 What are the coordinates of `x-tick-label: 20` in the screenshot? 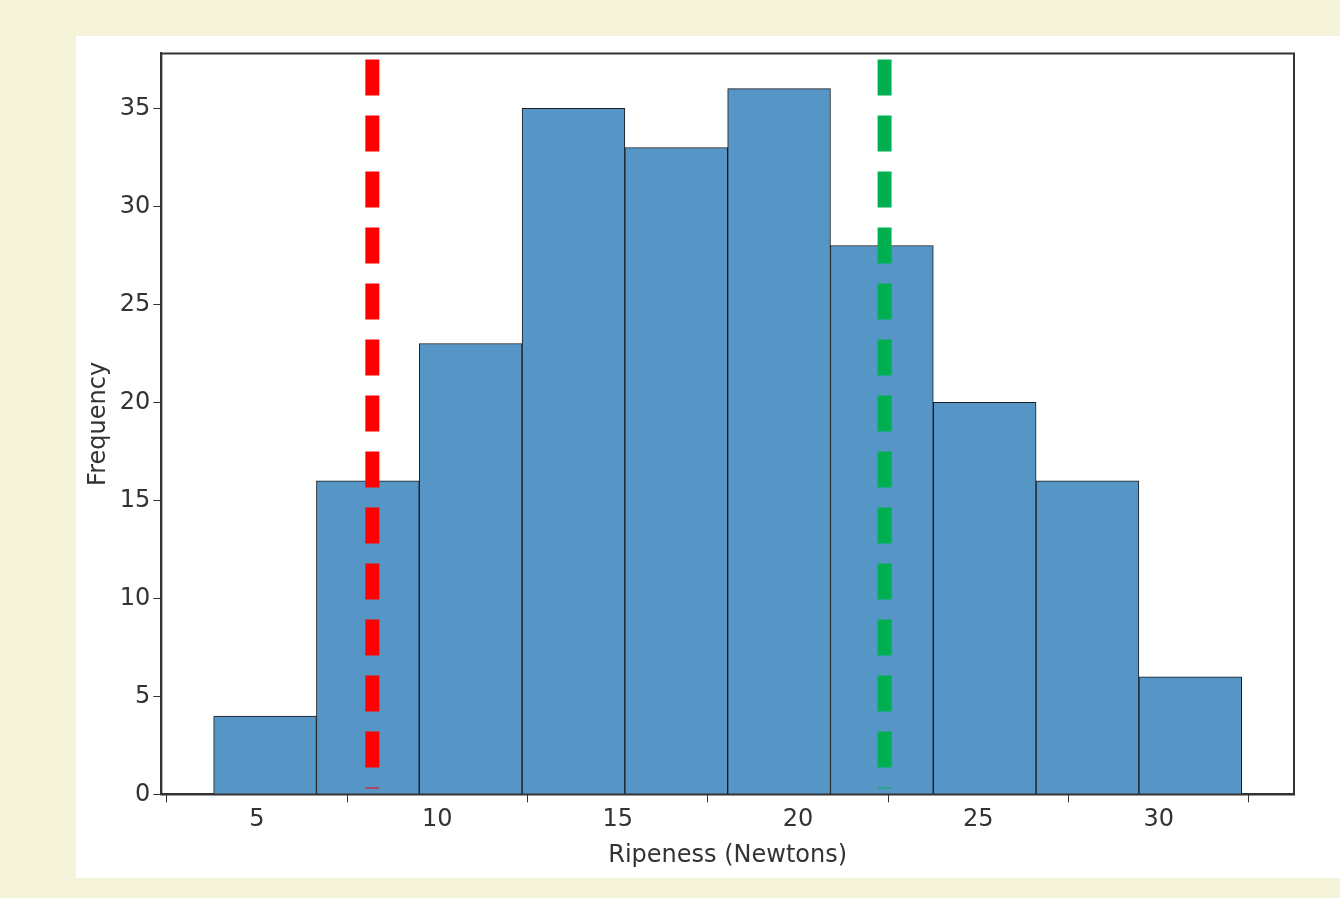 It's located at (798, 818).